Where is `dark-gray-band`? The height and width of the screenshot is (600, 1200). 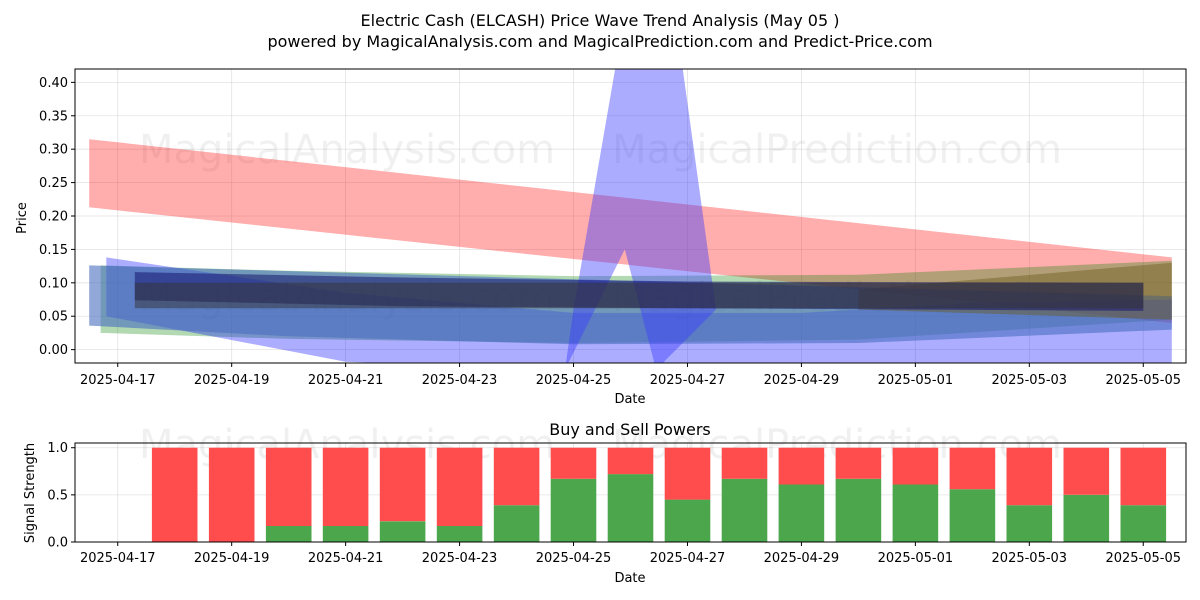 dark-gray-band is located at coordinates (639, 295).